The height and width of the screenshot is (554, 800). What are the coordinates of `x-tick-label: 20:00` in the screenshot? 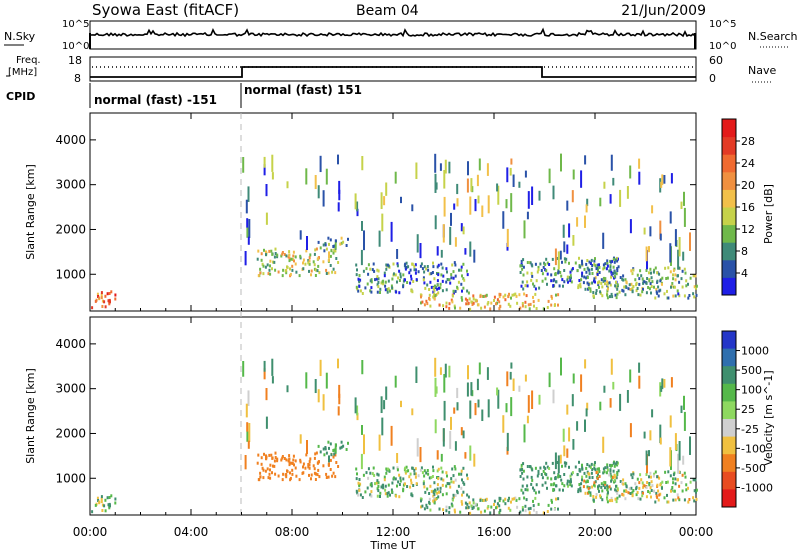 It's located at (595, 532).